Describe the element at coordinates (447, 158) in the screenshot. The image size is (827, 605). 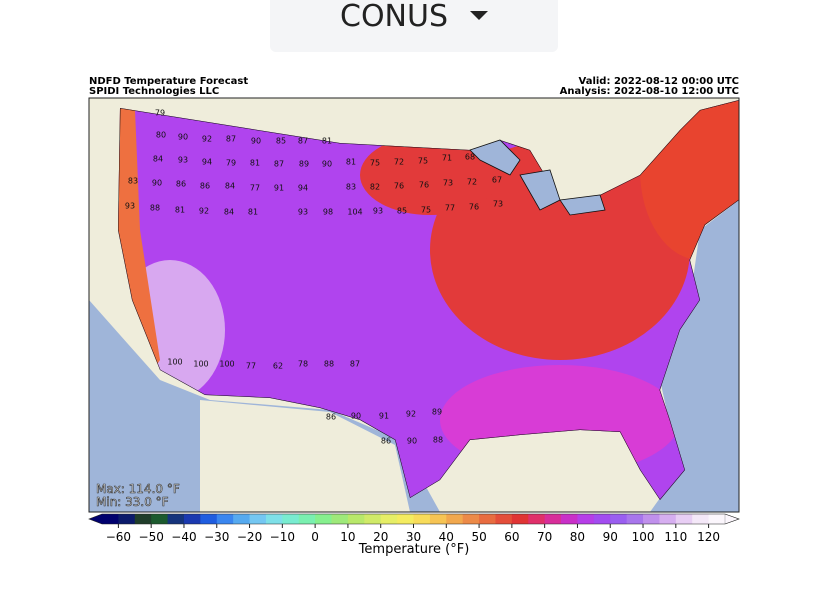
I see `station-value: 71` at that location.